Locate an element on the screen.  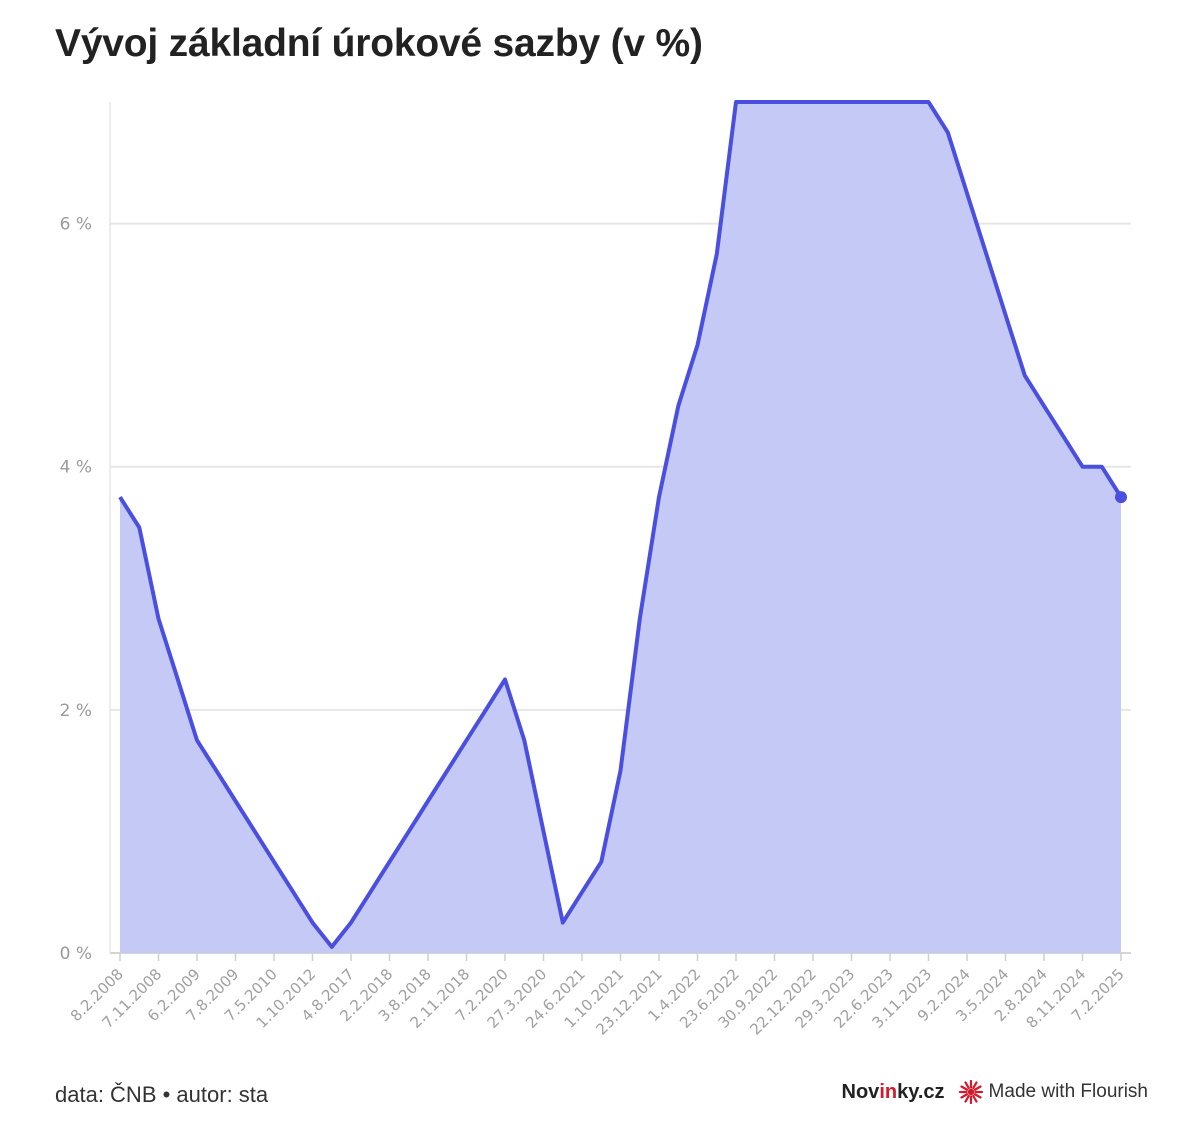
y-axis: 0 % 2 % 4 % 6 % is located at coordinates (76, 589).